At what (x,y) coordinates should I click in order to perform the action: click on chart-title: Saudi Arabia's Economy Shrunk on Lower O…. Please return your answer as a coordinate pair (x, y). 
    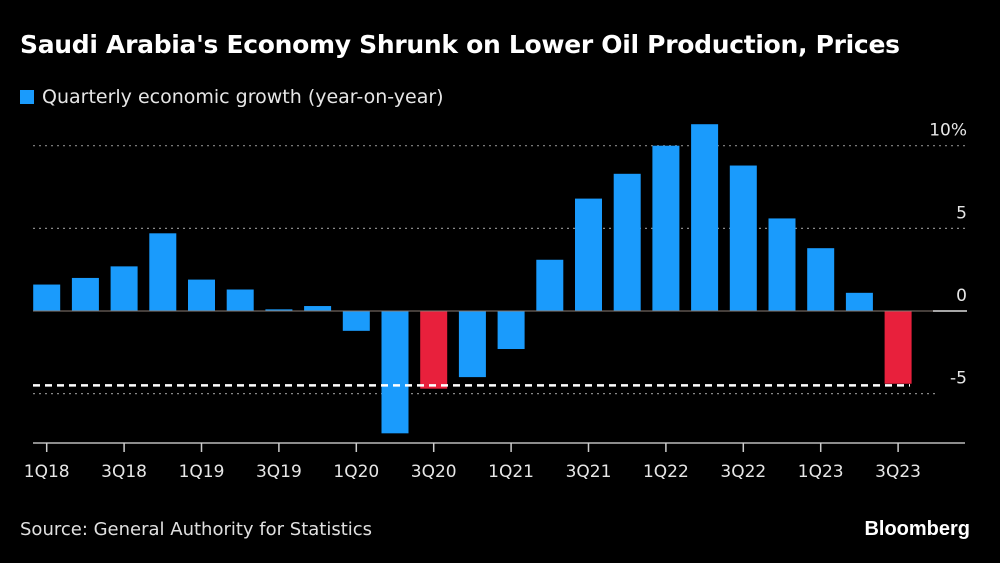
    Looking at the image, I should click on (460, 44).